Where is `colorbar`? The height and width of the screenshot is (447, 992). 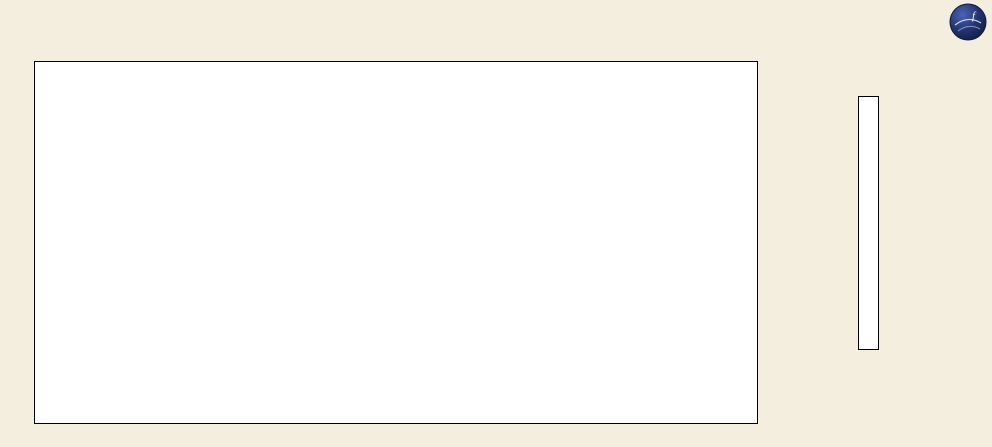
colorbar is located at coordinates (868, 223).